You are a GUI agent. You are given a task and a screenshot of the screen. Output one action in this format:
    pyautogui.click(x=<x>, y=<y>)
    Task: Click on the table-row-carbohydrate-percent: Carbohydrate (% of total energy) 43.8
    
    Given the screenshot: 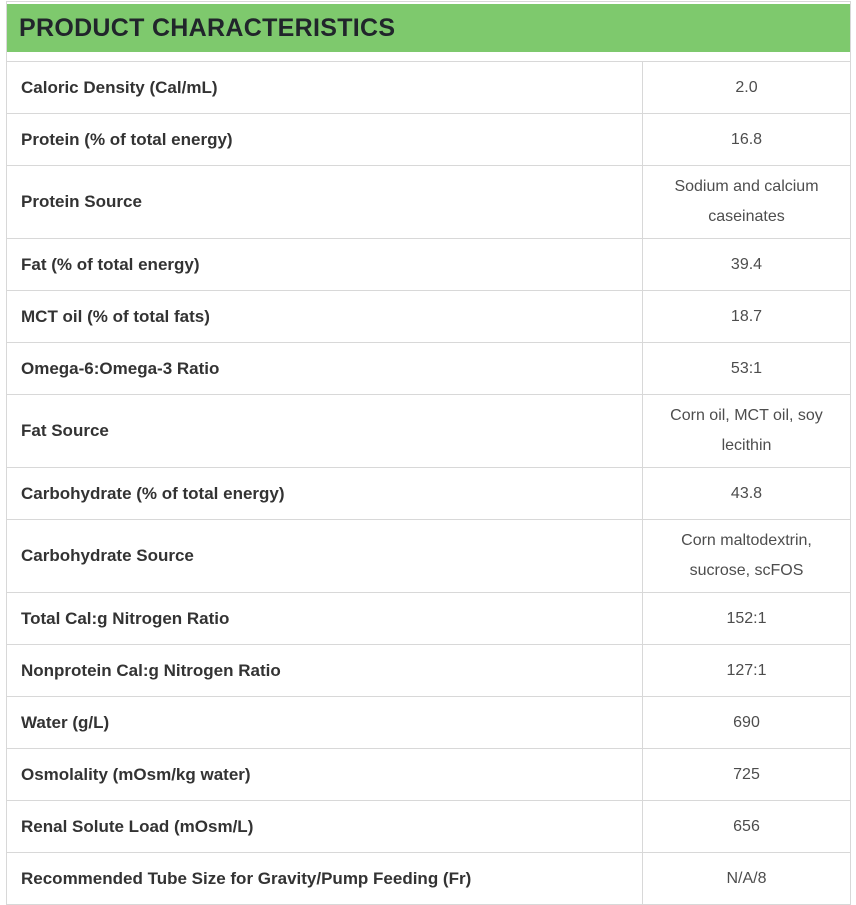 What is the action you would take?
    pyautogui.click(x=428, y=493)
    